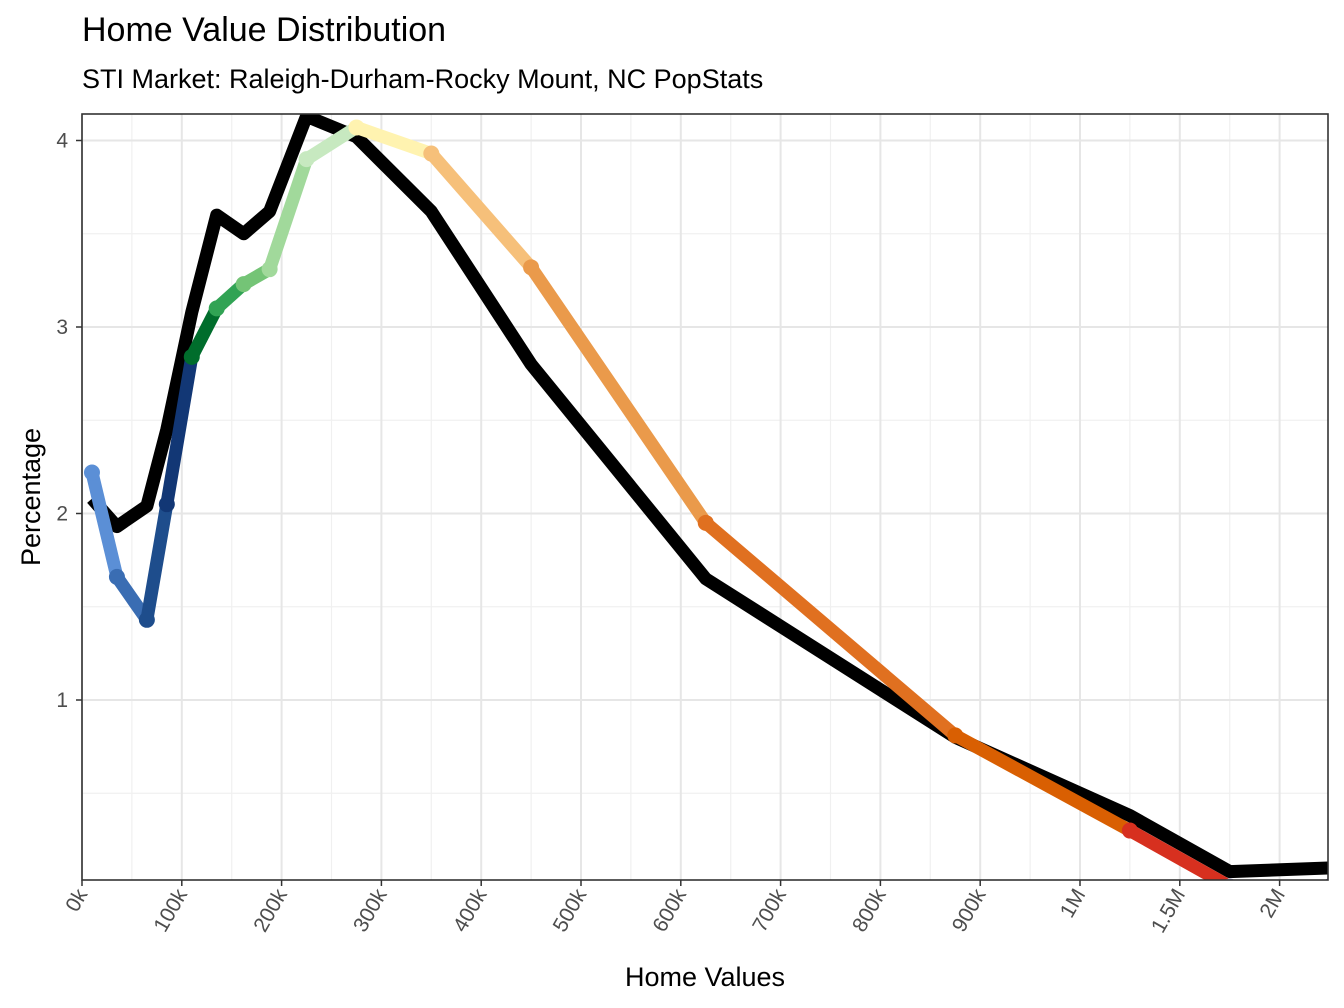 The image size is (1344, 1008). Describe the element at coordinates (31, 497) in the screenshot. I see `y-axis-title: Percentage` at that location.